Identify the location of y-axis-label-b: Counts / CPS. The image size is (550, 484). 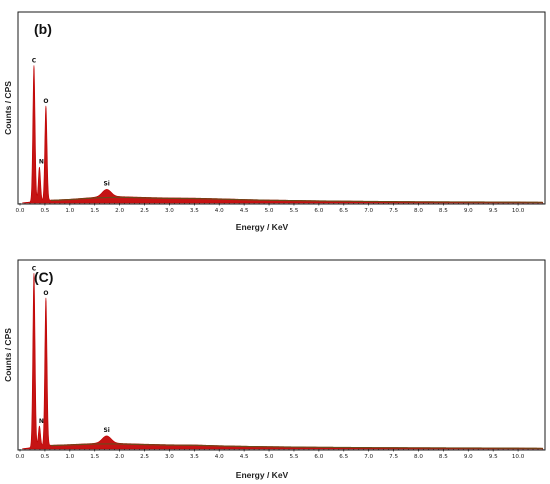
(8, 108).